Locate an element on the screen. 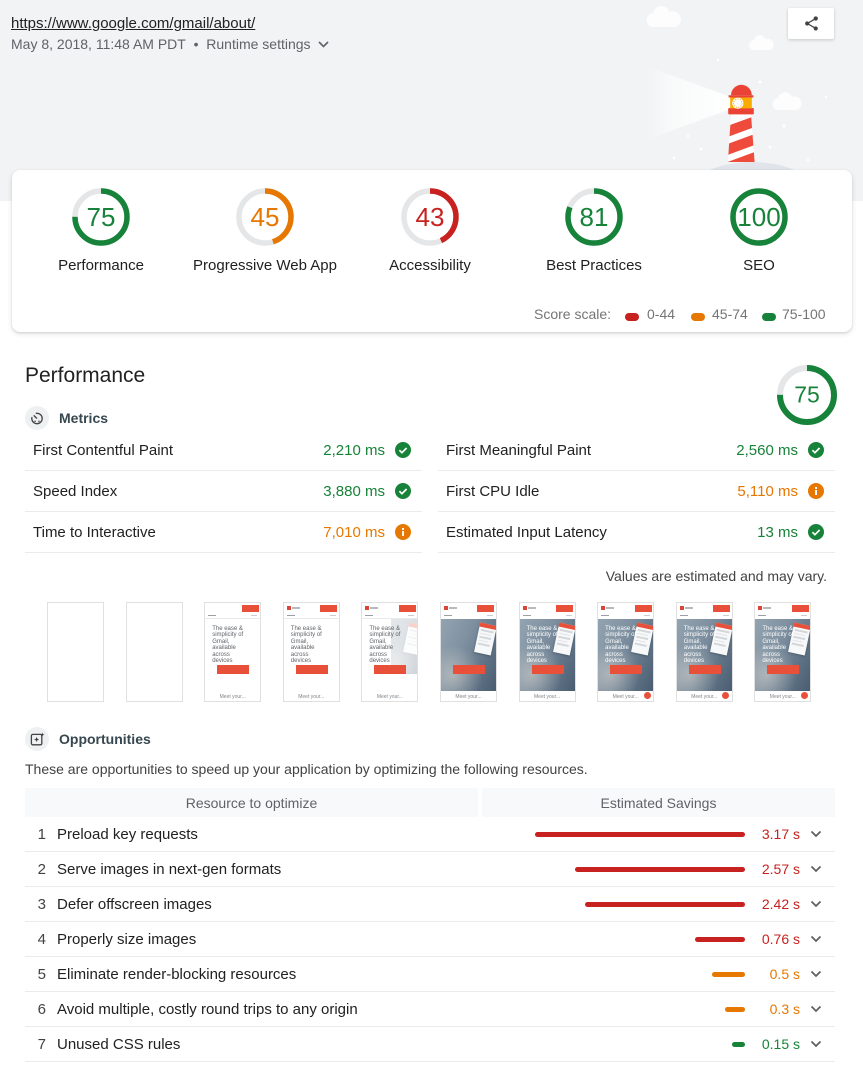 The width and height of the screenshot is (863, 1074). svg-text: 81 is located at coordinates (594, 217).